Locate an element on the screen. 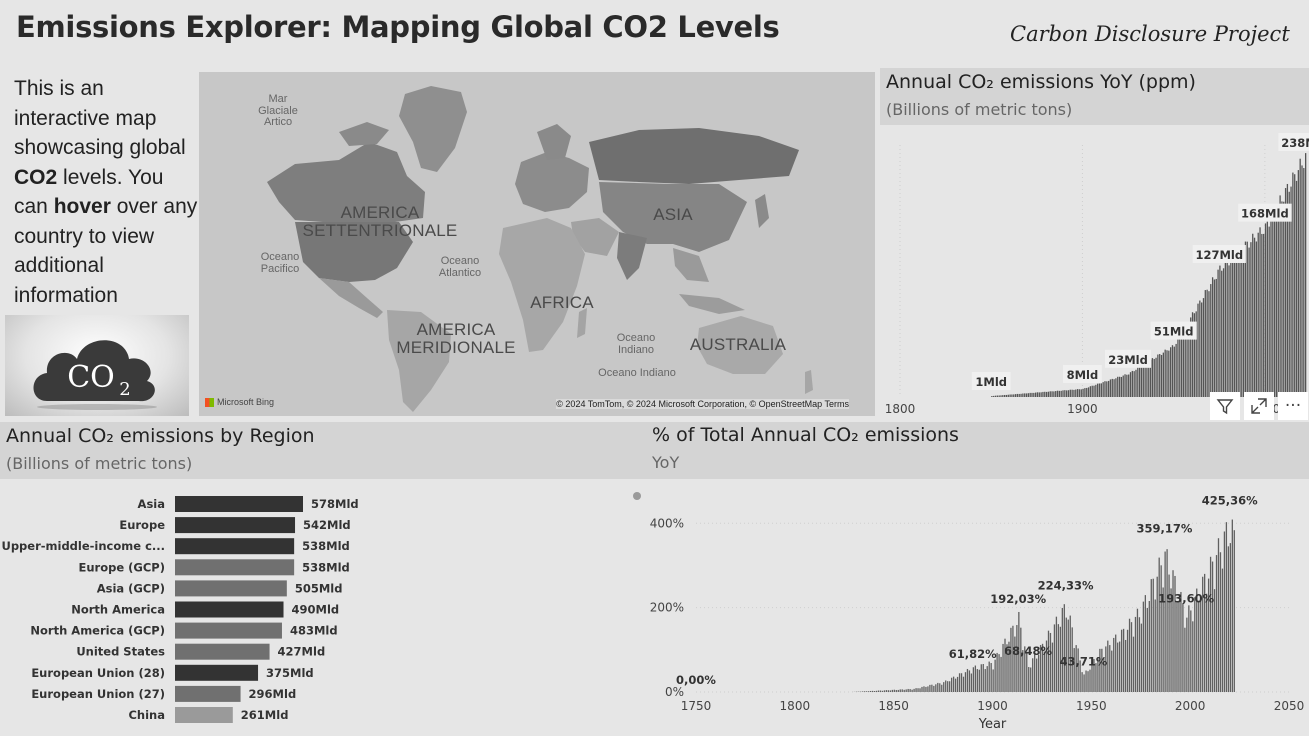  value-label: 296Mld is located at coordinates (273, 694).